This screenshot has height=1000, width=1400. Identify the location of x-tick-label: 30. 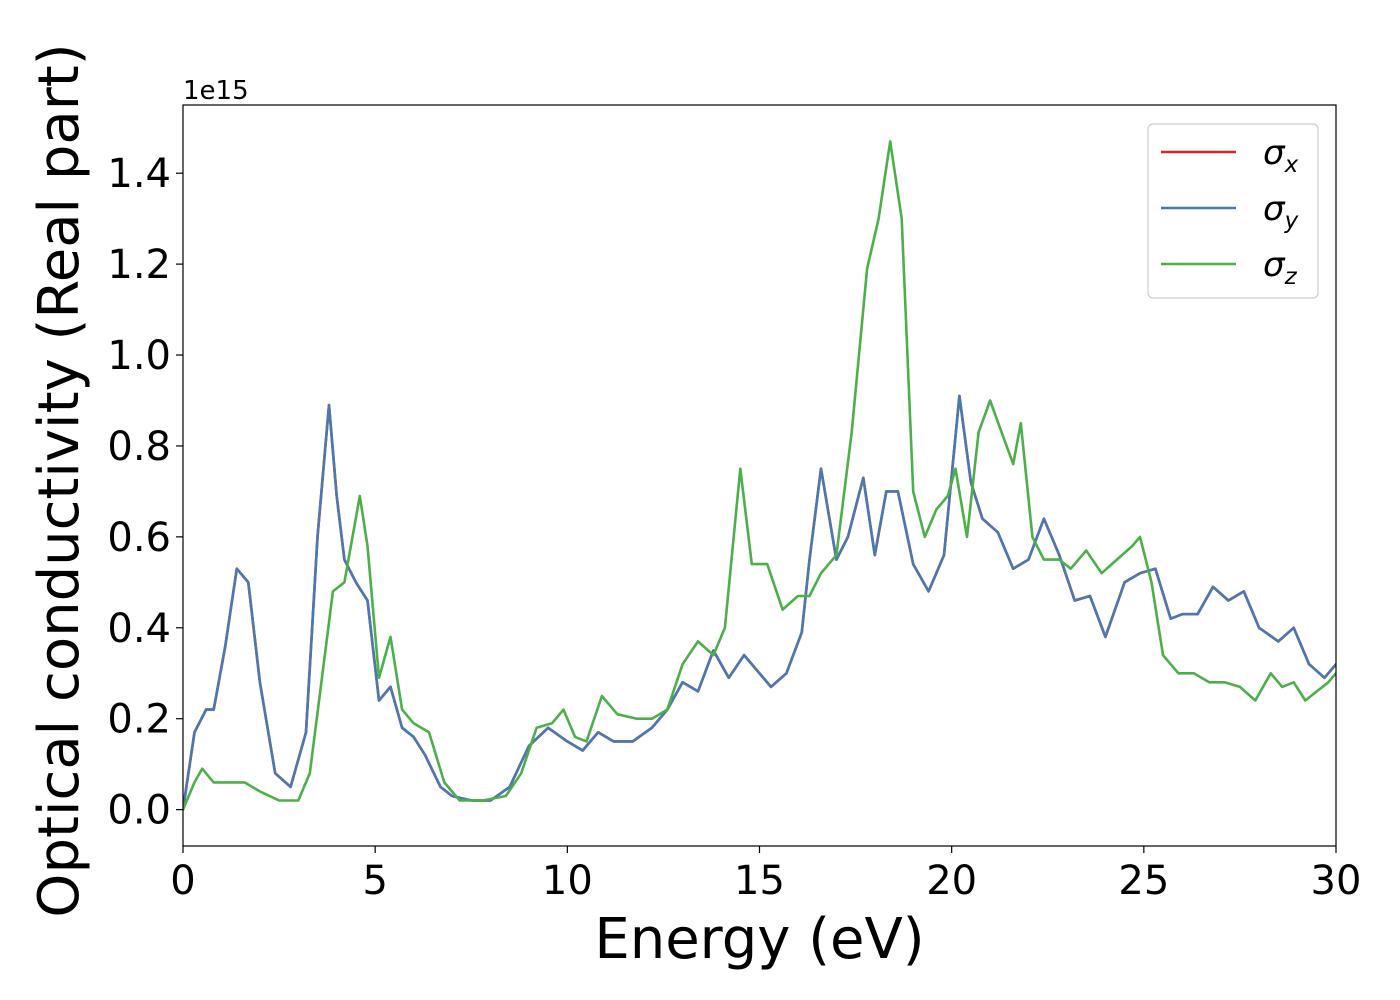
(1336, 881).